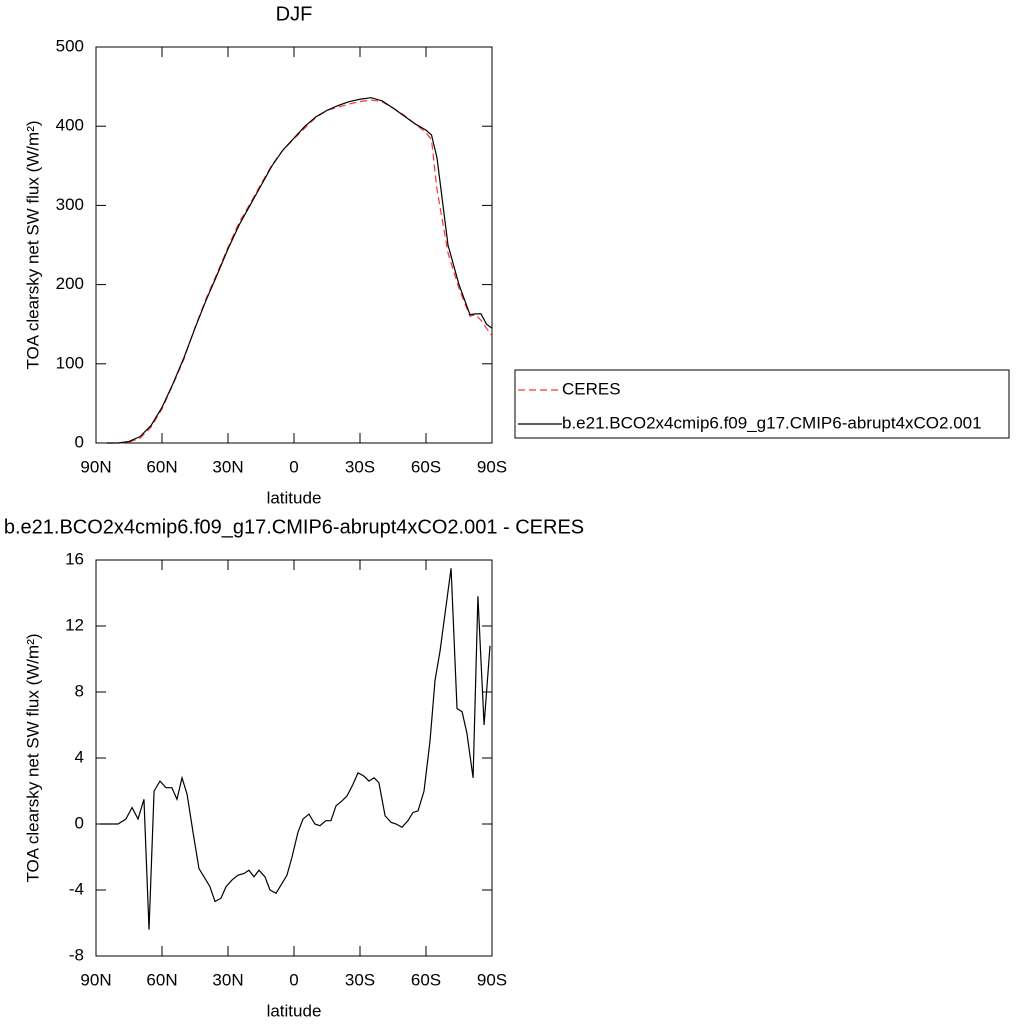 This screenshot has height=1024, width=1024. What do you see at coordinates (74, 624) in the screenshot?
I see `y-tick-label: 12` at bounding box center [74, 624].